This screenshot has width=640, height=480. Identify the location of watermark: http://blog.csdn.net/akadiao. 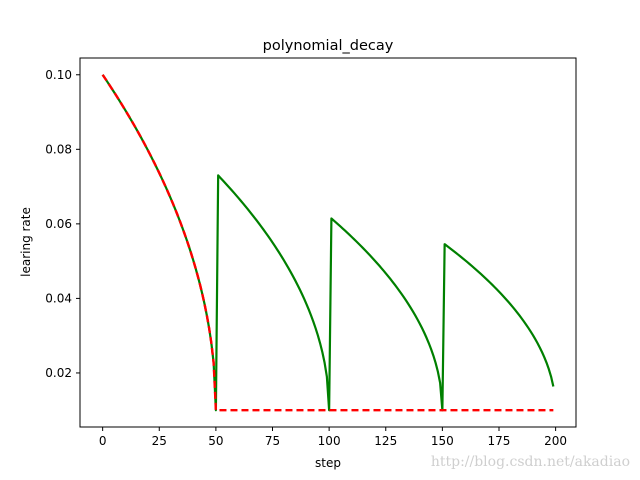
(530, 462).